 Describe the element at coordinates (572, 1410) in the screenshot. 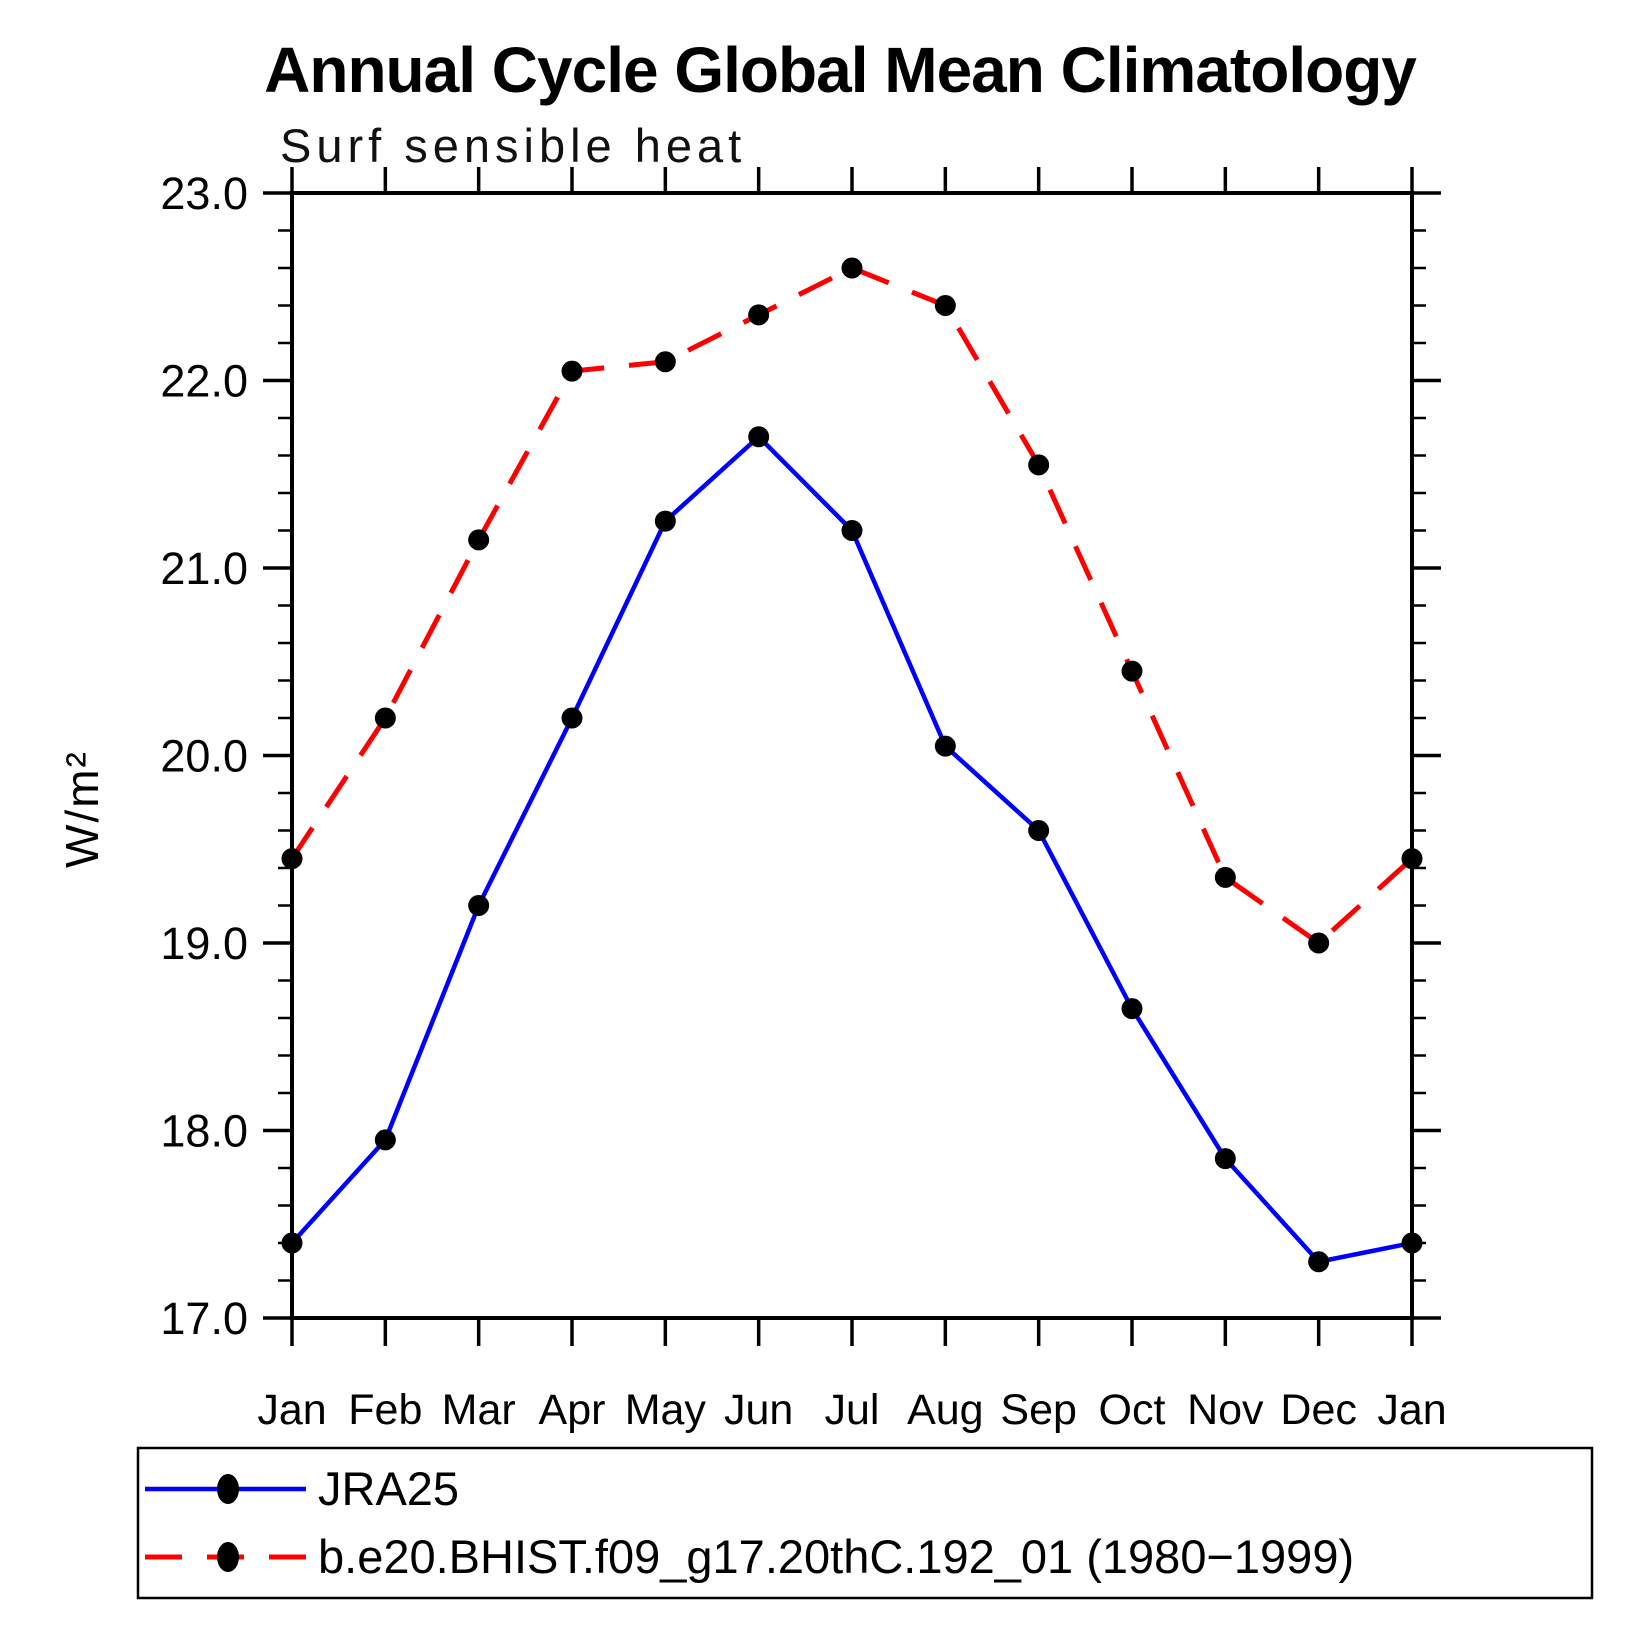

I see `x-tick-label: Apr` at that location.